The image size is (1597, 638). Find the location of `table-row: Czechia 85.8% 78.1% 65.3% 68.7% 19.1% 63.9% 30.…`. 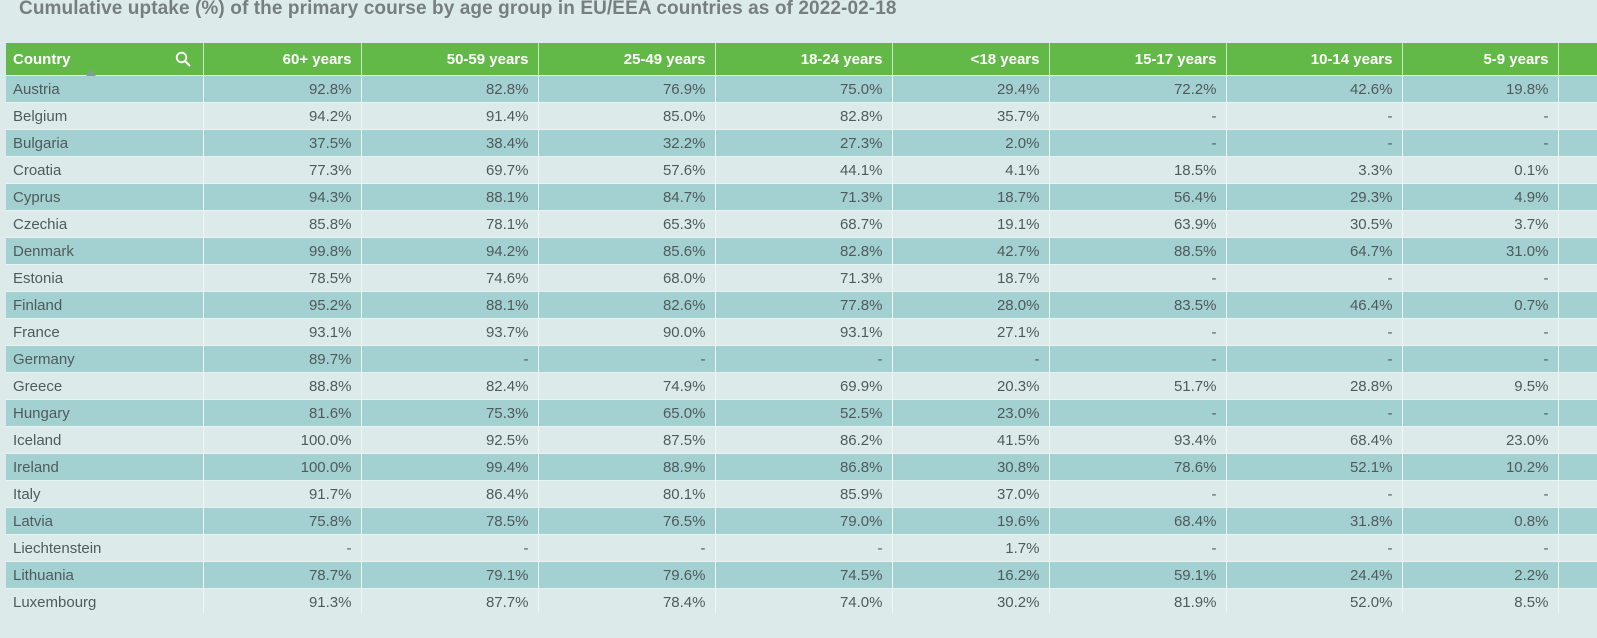

table-row: Czechia 85.8% 78.1% 65.3% 68.7% 19.1% 63.9% 30.… is located at coordinates (801, 224).